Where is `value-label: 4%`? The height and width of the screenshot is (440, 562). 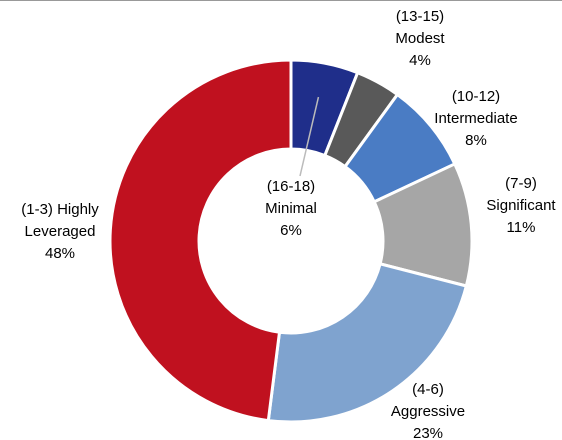 value-label: 4% is located at coordinates (420, 60).